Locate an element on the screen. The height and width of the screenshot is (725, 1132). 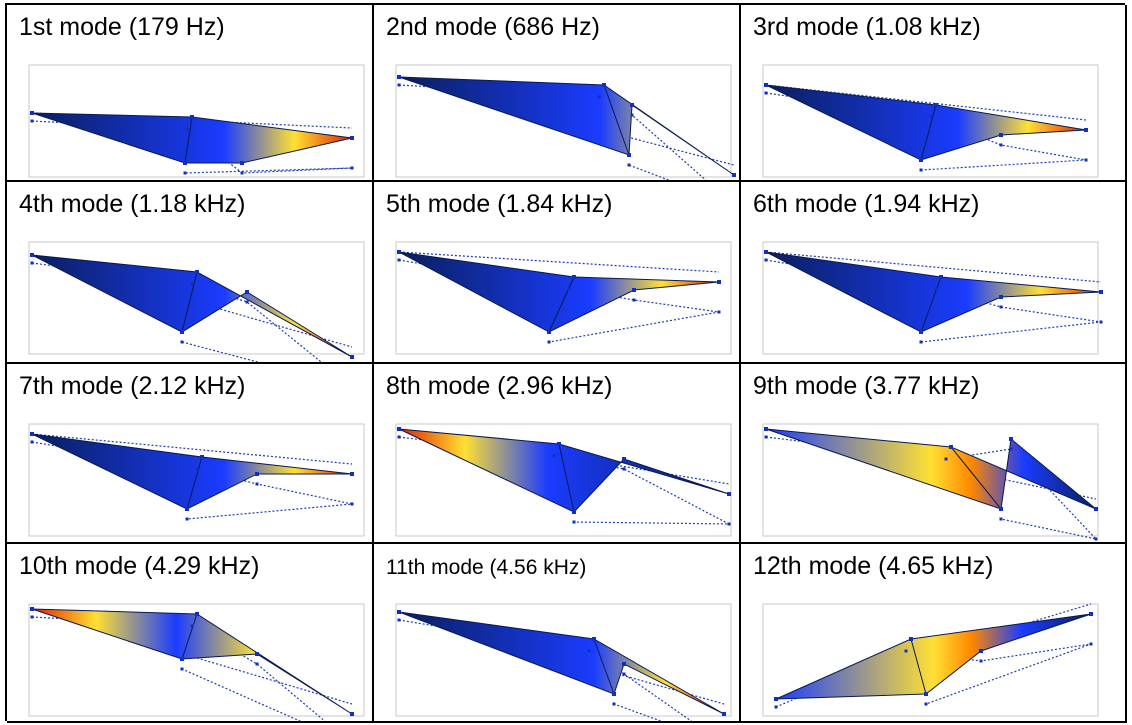
mode-label: 7th mode (2.12 kHz) is located at coordinates (132, 386).